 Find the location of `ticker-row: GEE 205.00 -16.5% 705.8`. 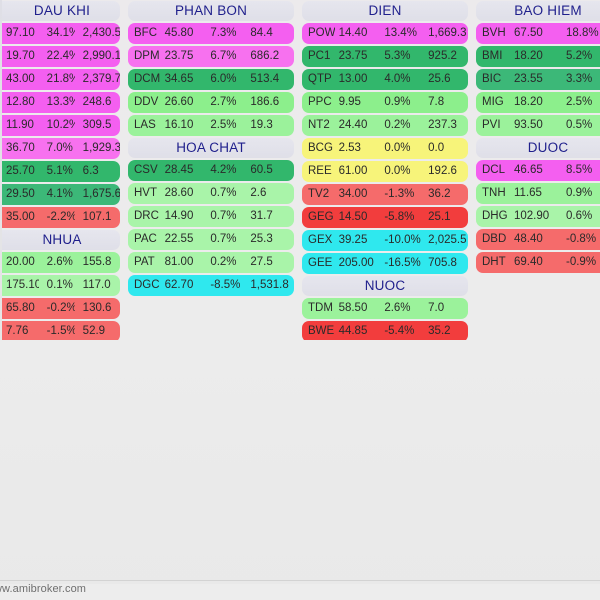

ticker-row: GEE 205.00 -16.5% 705.8 is located at coordinates (385, 263).